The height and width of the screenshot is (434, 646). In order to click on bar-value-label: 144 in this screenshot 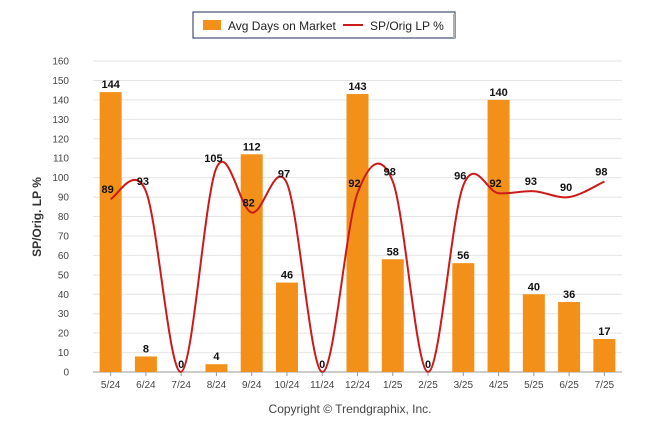, I will do `click(110, 85)`.